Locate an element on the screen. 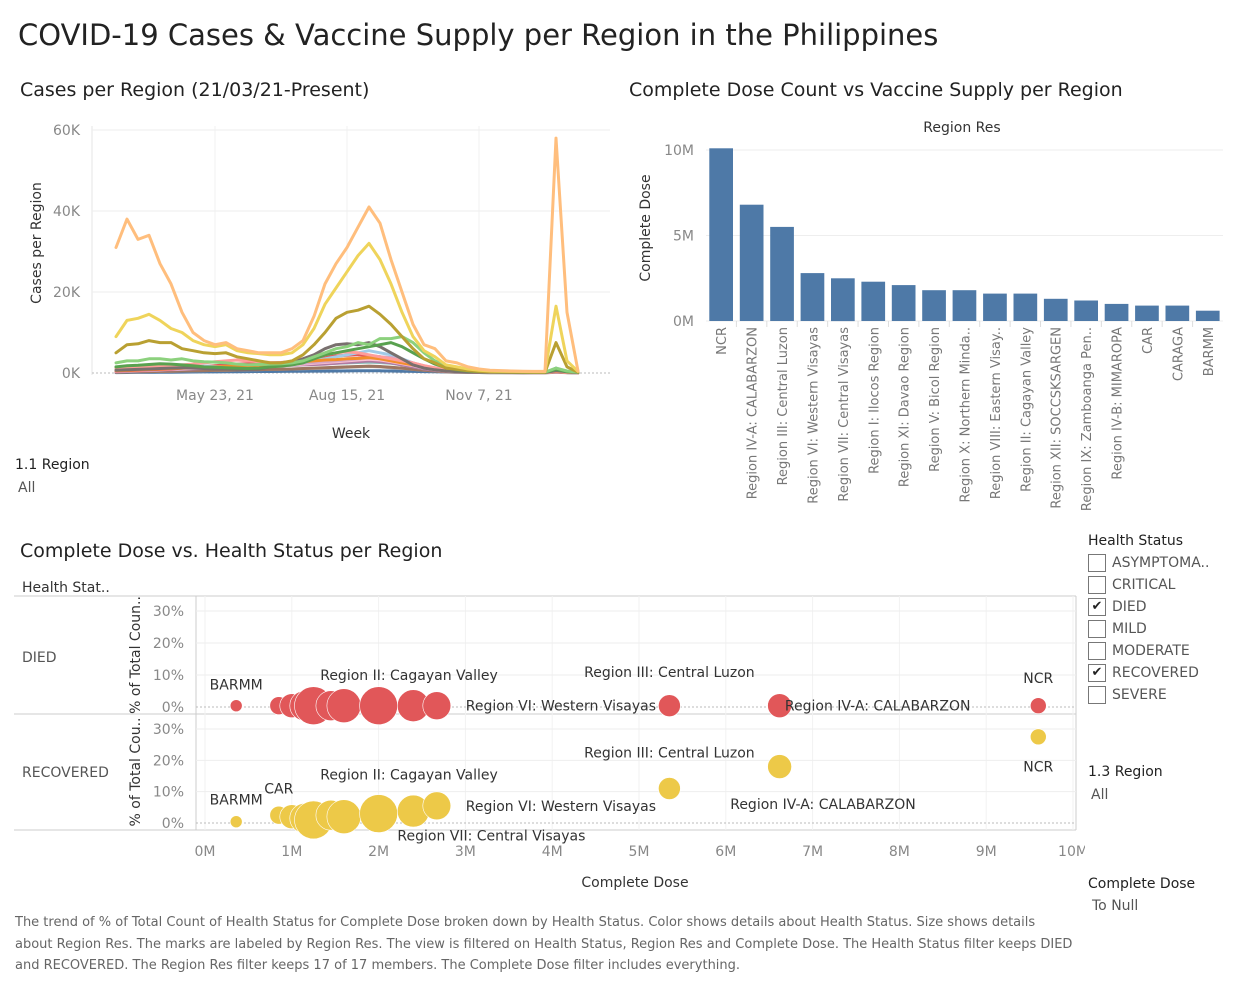 This screenshot has height=989, width=1236. legend-item-mild: MILD is located at coordinates (1148, 629).